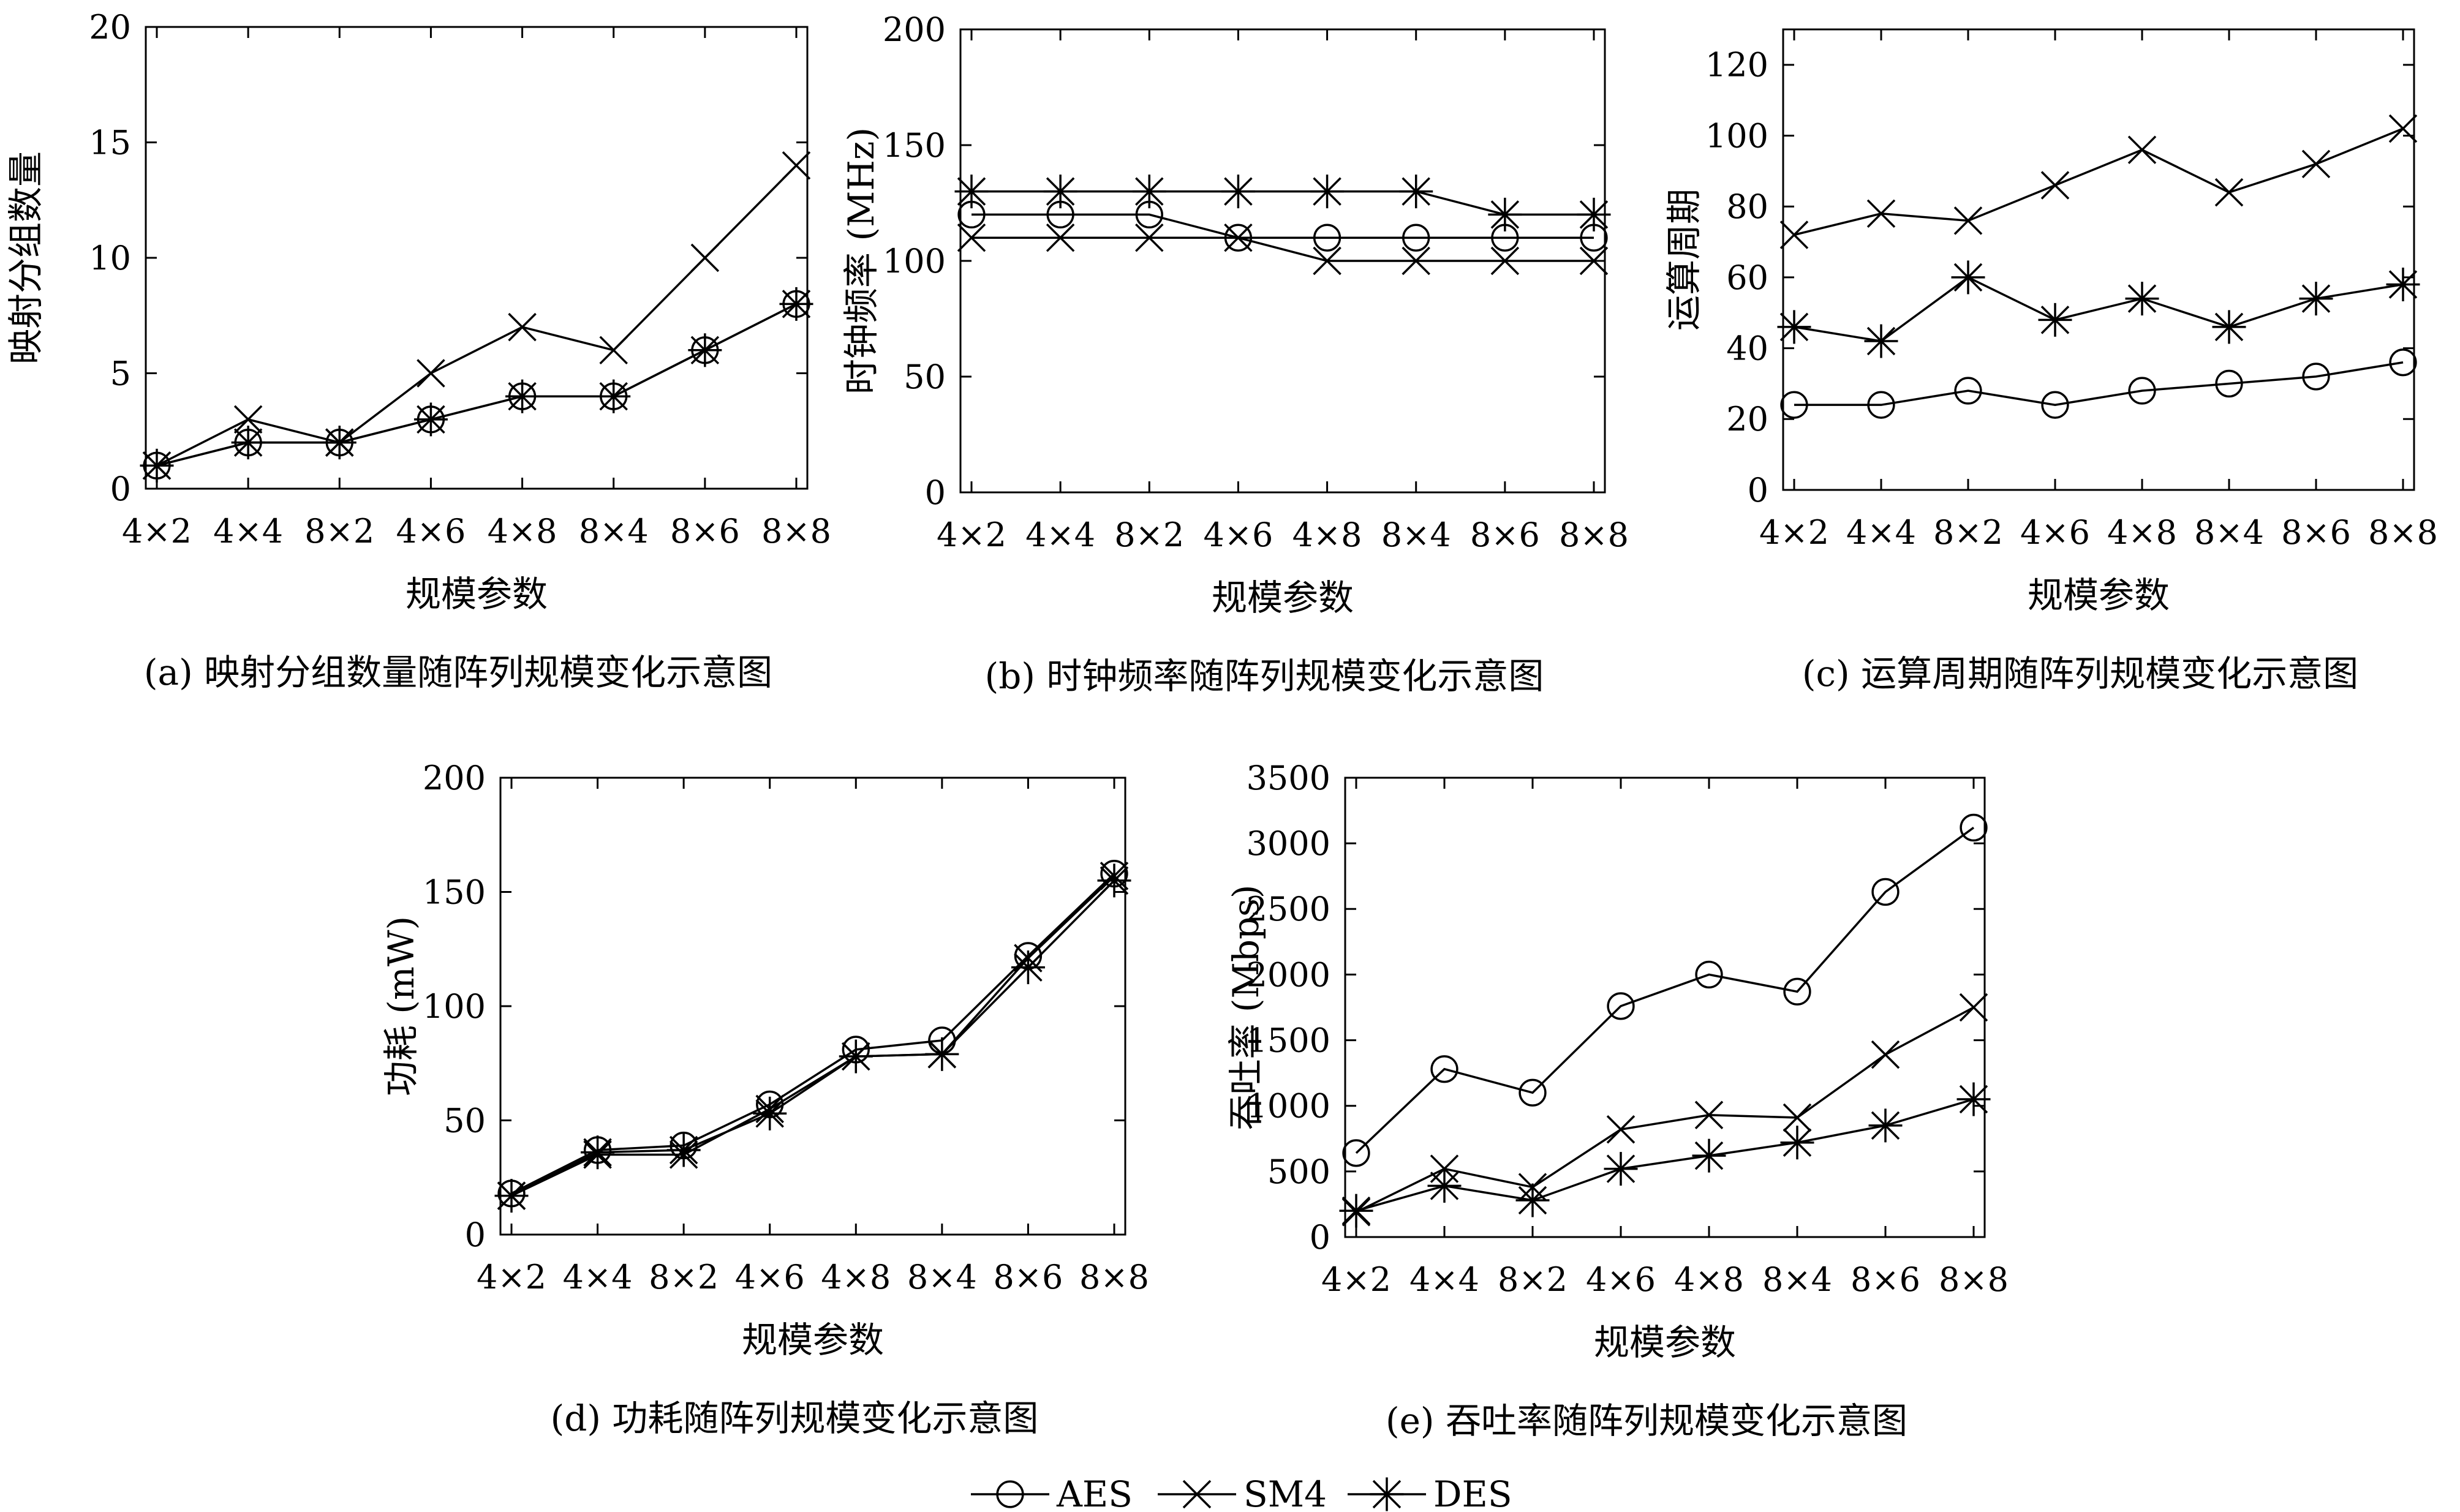 The height and width of the screenshot is (1512, 2460). Describe the element at coordinates (1684, 260) in the screenshot. I see `y-axis-label: 运算周期` at that location.